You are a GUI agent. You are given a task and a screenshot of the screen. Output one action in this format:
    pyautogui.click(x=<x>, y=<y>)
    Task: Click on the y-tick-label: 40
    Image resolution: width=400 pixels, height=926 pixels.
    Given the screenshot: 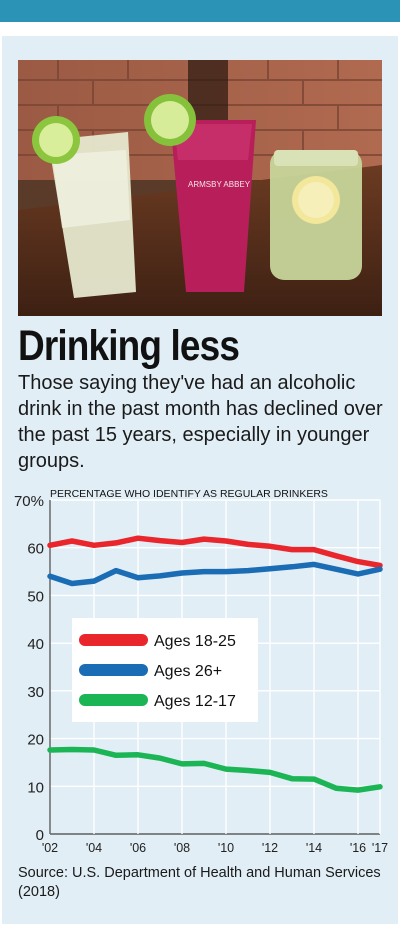 What is the action you would take?
    pyautogui.click(x=35, y=644)
    